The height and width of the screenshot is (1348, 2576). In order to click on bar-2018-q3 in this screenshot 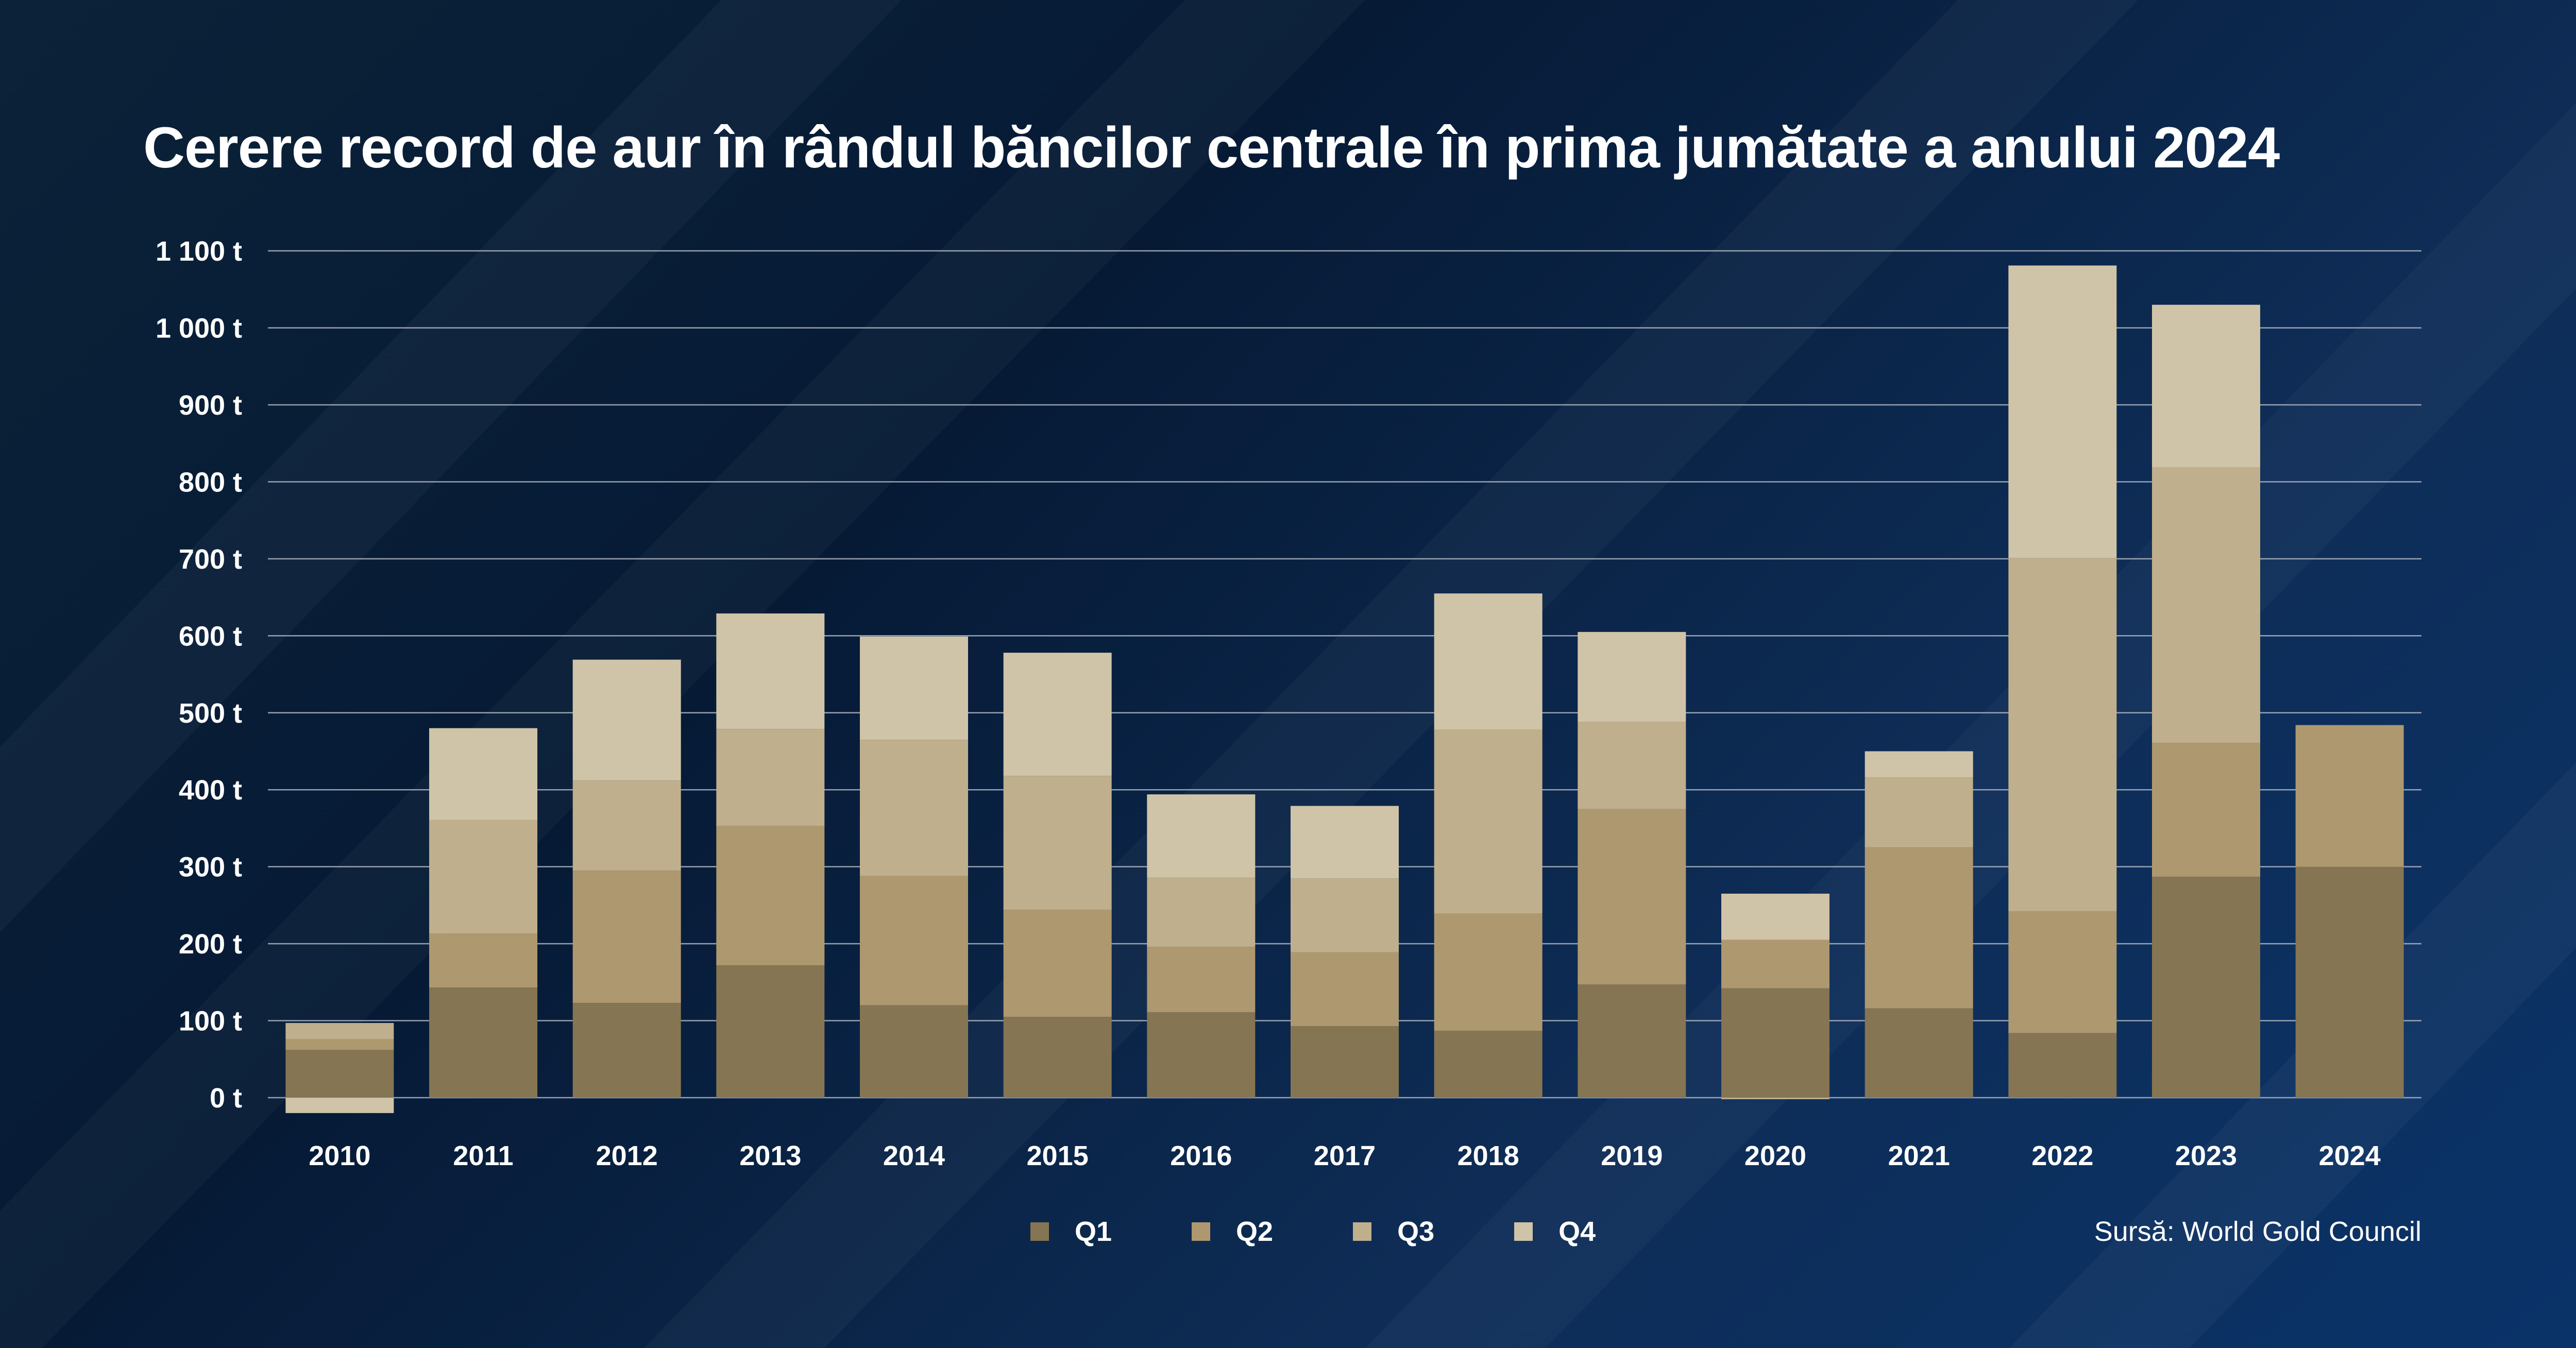, I will do `click(1489, 821)`.